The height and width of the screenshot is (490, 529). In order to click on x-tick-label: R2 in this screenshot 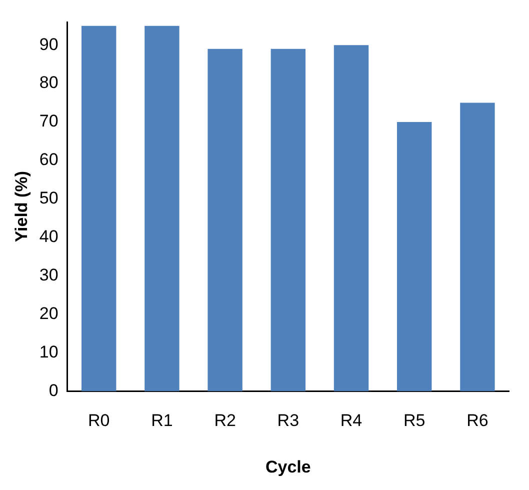, I will do `click(225, 420)`.